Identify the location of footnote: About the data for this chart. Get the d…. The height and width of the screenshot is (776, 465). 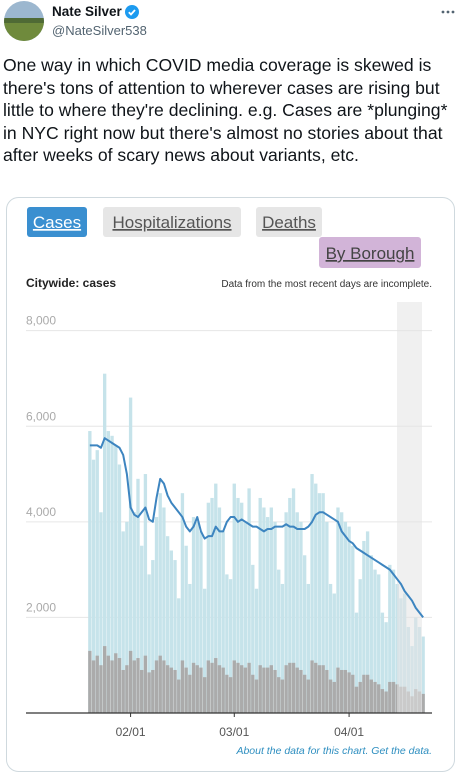
(333, 751).